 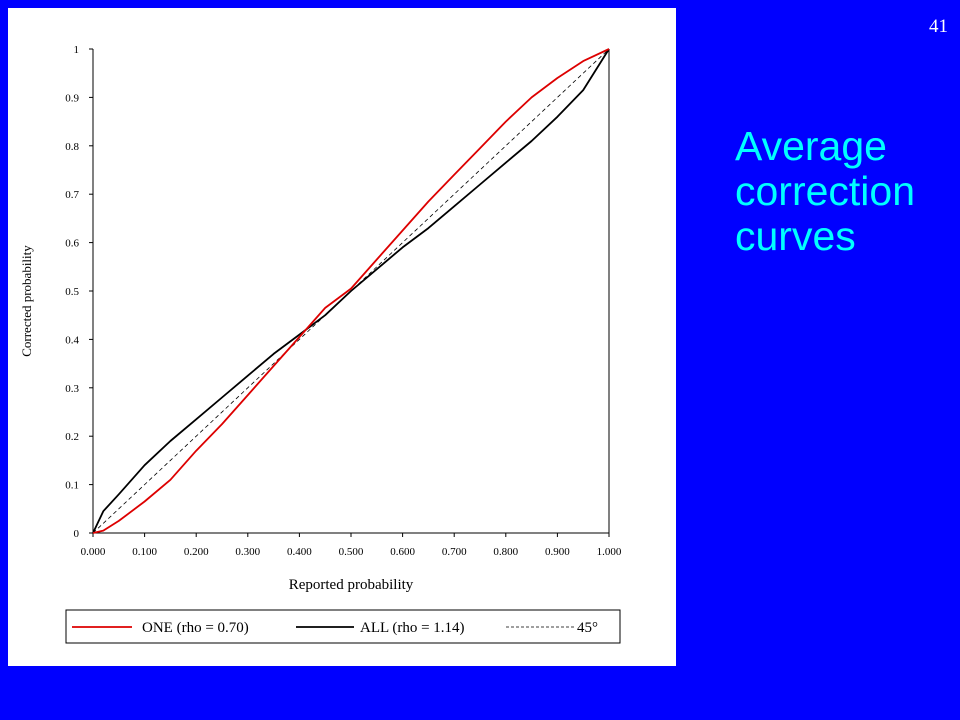 I want to click on y-tick-label: 0, so click(x=77, y=534).